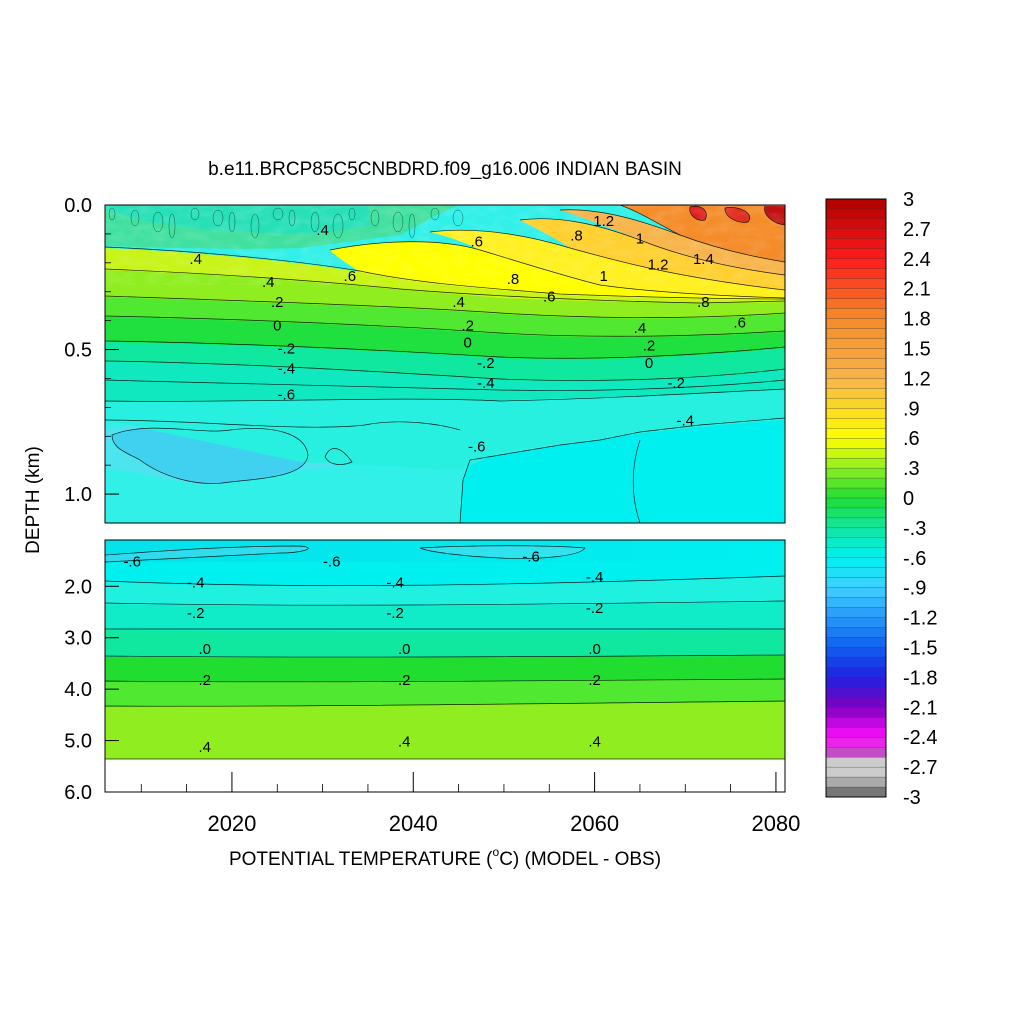 The image size is (1024, 1024). I want to click on x-axis-label-main: POTENTIAL TEMPERATURE (, so click(361, 859).